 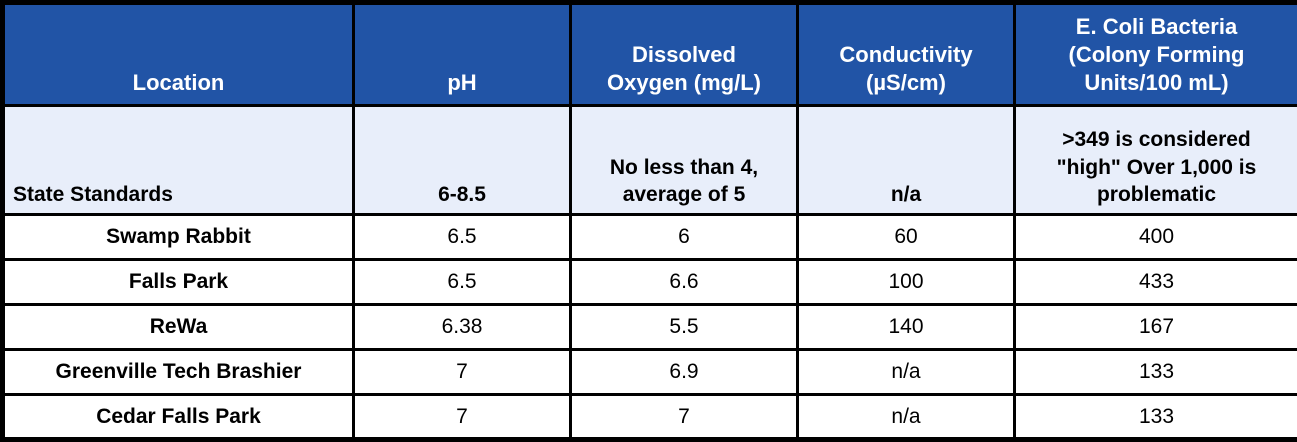 I want to click on header-cell-location: Location, so click(x=178, y=54).